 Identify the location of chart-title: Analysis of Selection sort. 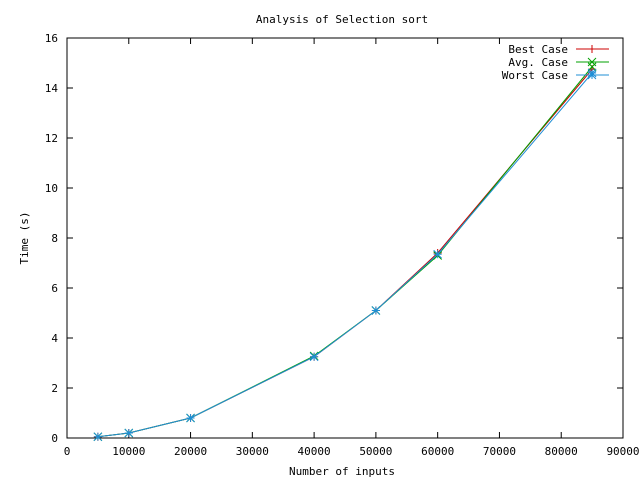
(342, 19).